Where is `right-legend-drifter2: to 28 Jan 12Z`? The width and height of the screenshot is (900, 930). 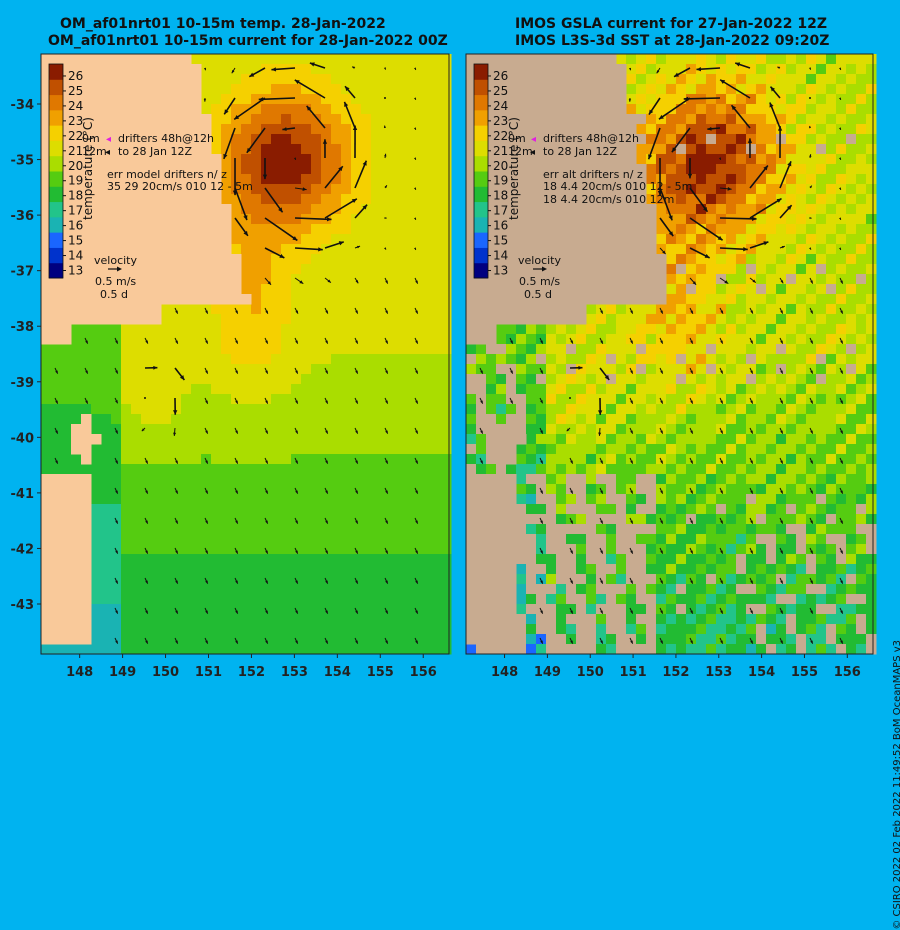
right-legend-drifter2: to 28 Jan 12Z is located at coordinates (580, 151).